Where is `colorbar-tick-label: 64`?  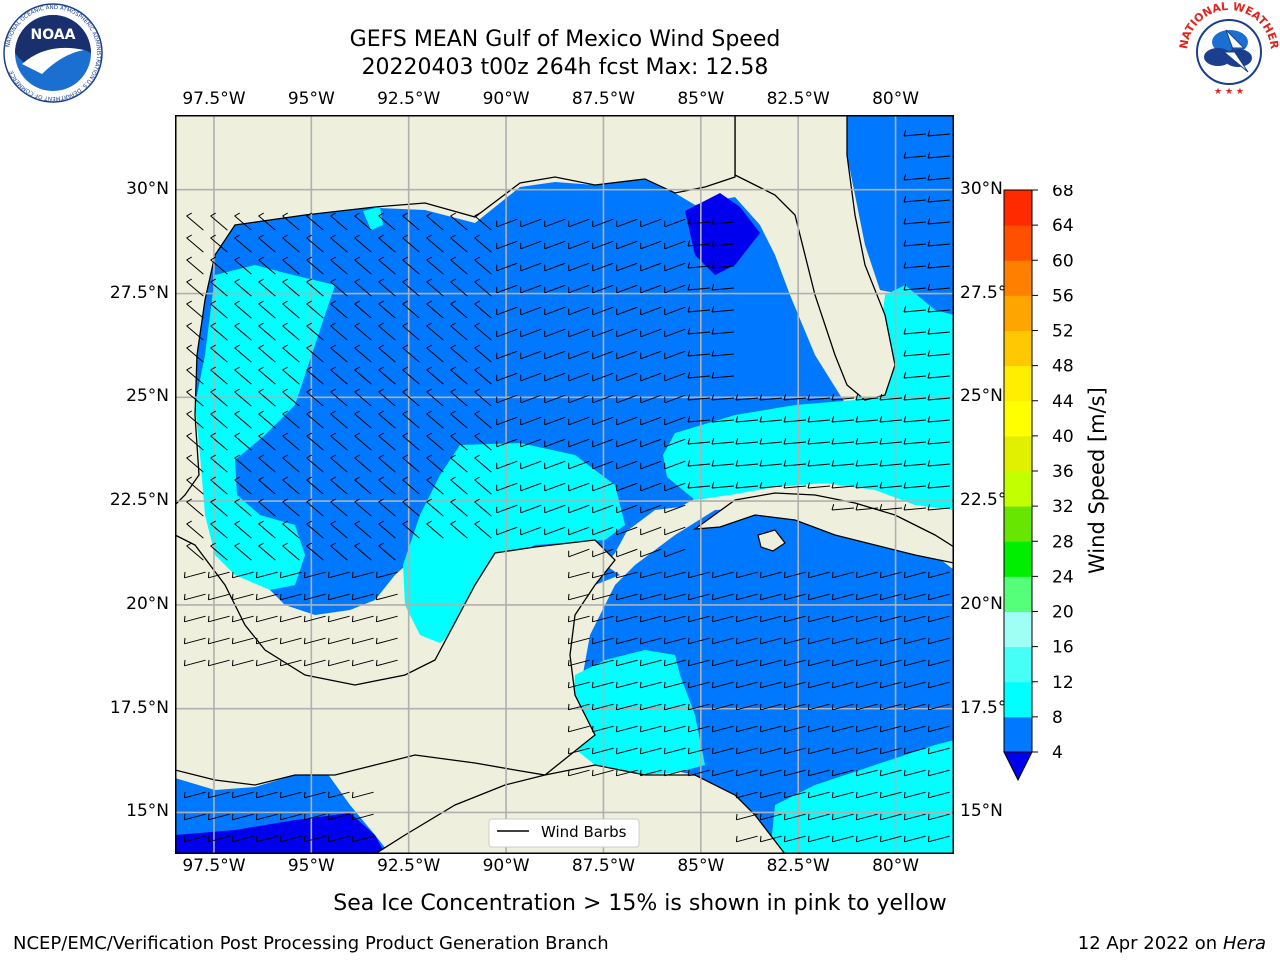 colorbar-tick-label: 64 is located at coordinates (1063, 226).